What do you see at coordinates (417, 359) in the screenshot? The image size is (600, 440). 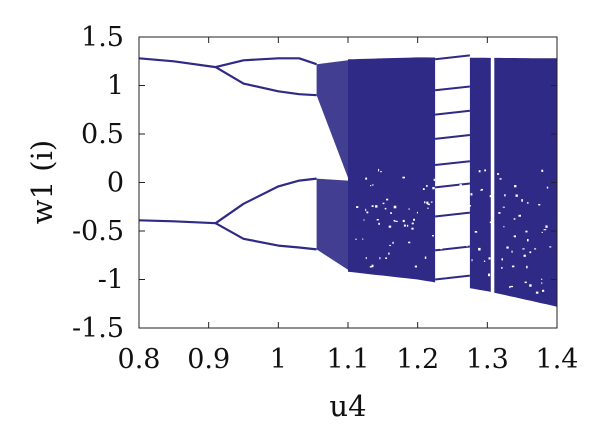 I see `x-tick-label: 1.2` at bounding box center [417, 359].